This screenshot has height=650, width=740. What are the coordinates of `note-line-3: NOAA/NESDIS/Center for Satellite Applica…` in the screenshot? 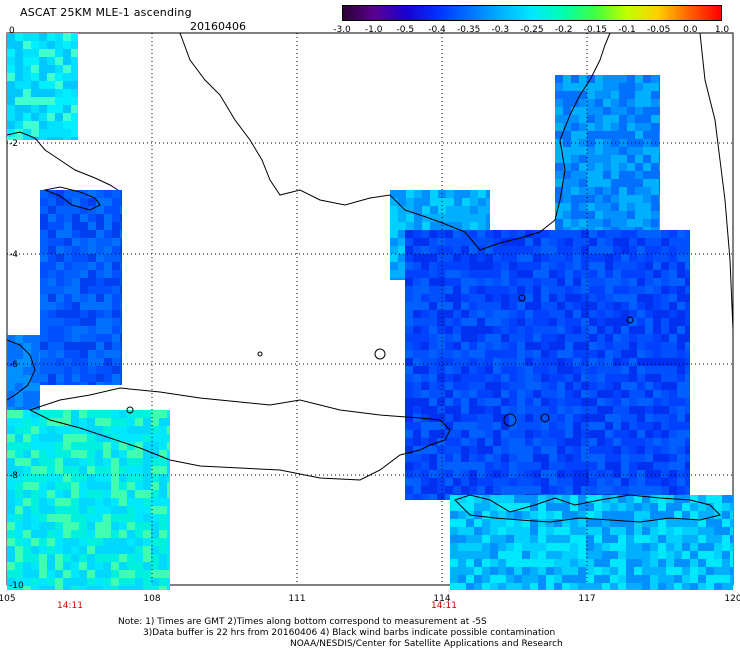 It's located at (426, 644).